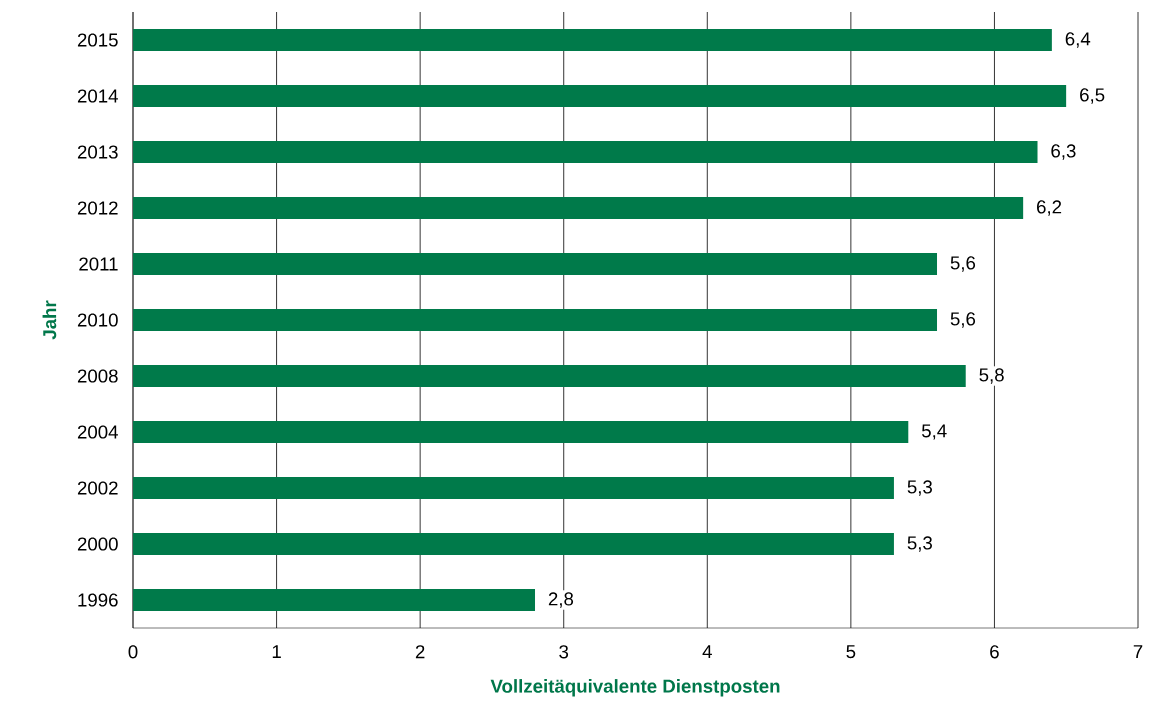 This screenshot has height=715, width=1151. I want to click on x-tick-label: 6, so click(994, 652).